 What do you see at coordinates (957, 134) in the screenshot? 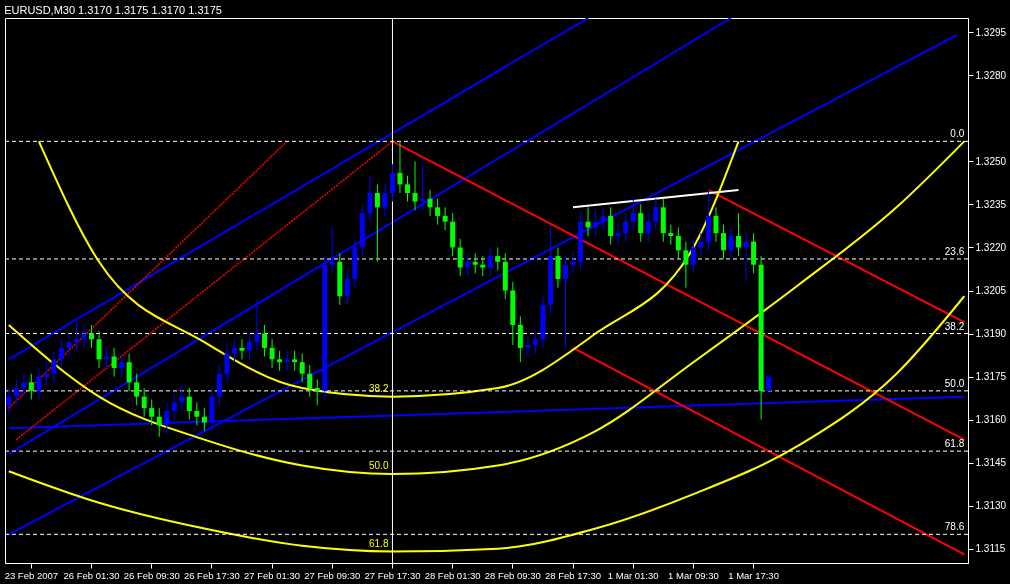
I see `annotation: 0.0` at bounding box center [957, 134].